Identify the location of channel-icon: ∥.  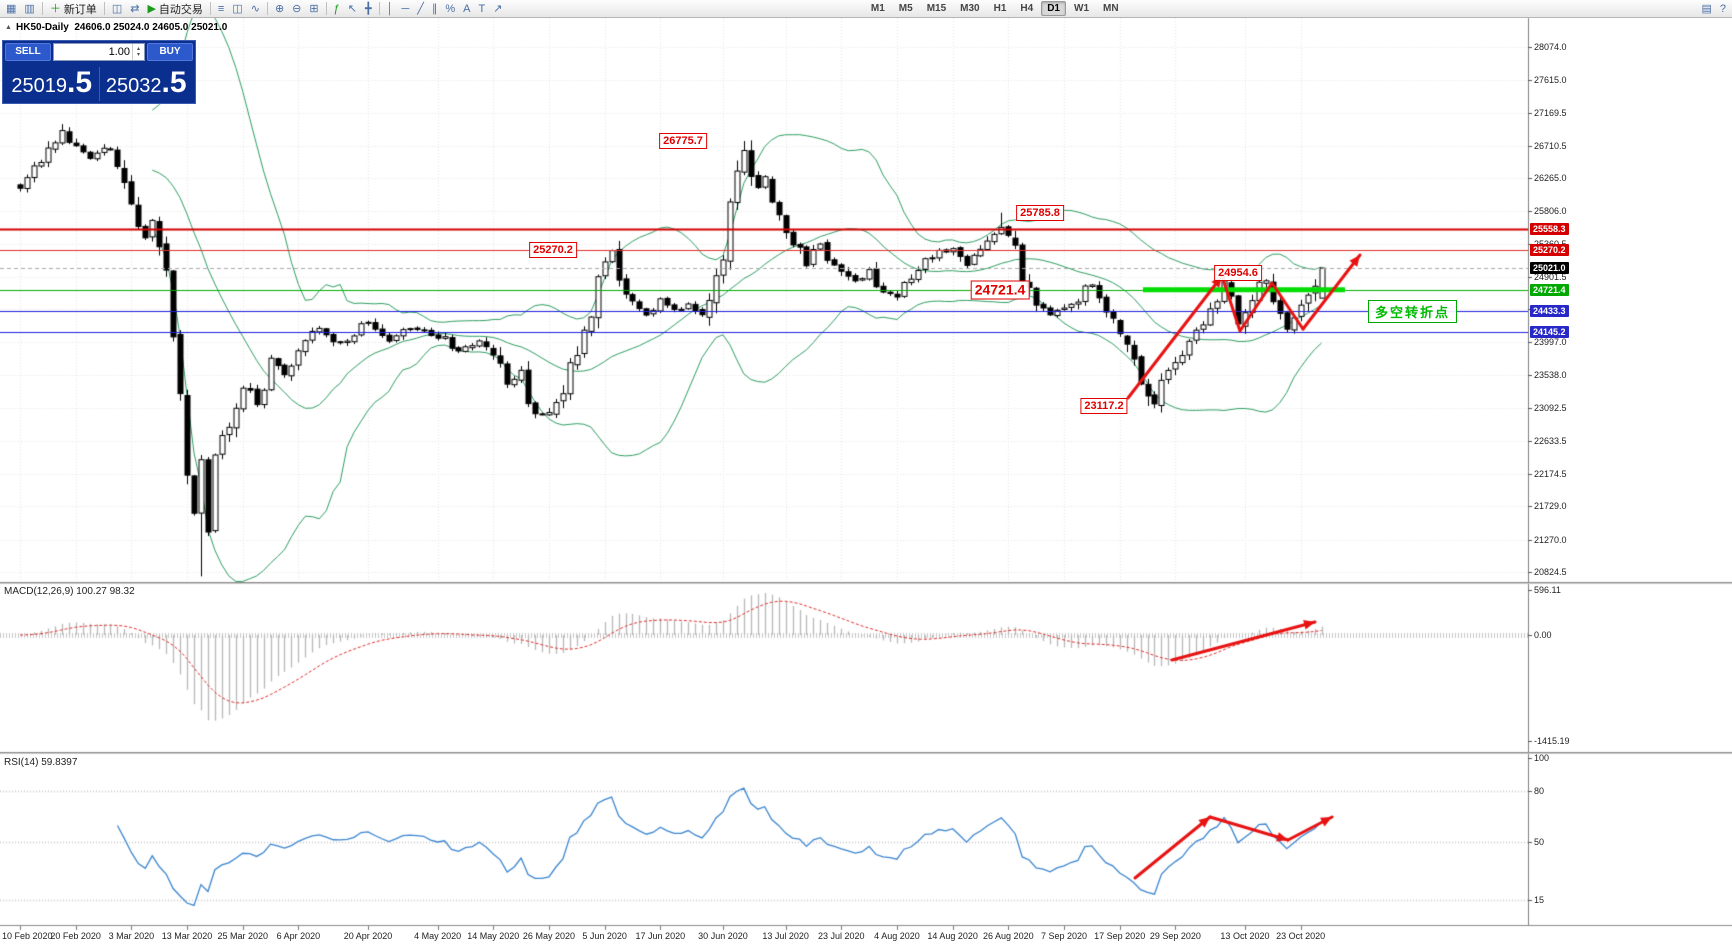
(434, 8).